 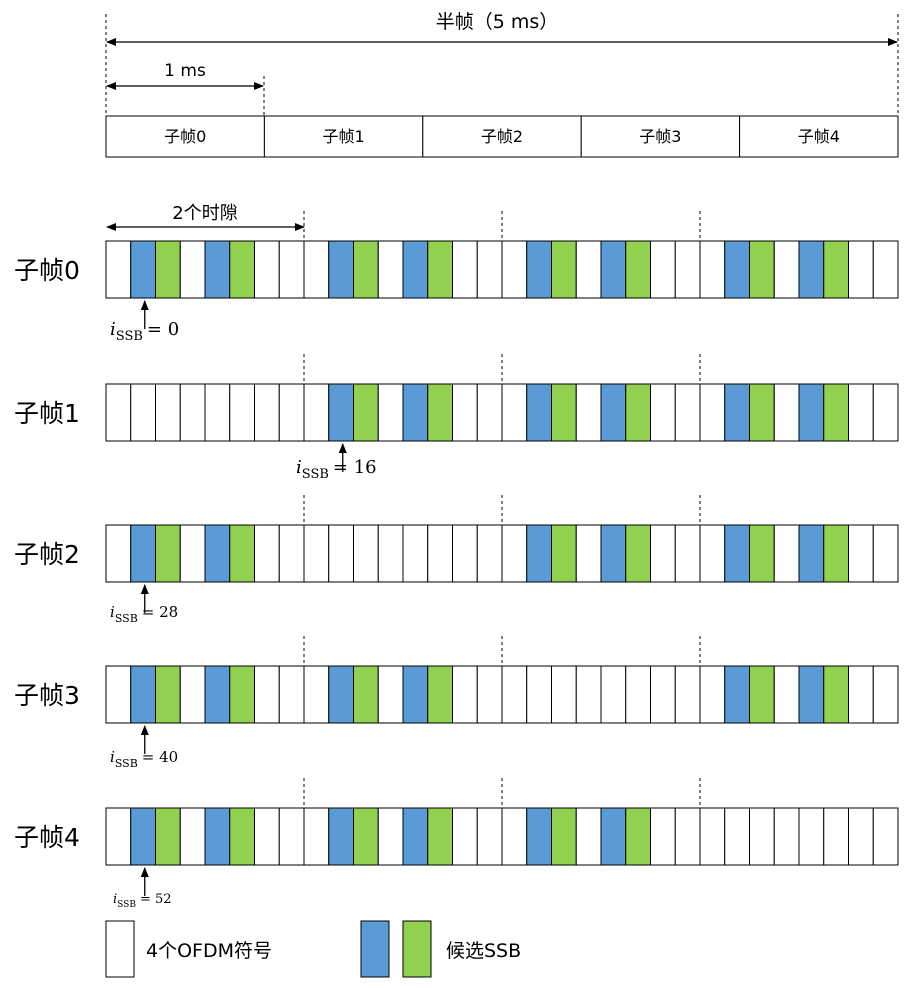 I want to click on two-slot-annotation: 2个时隙, so click(x=205, y=217).